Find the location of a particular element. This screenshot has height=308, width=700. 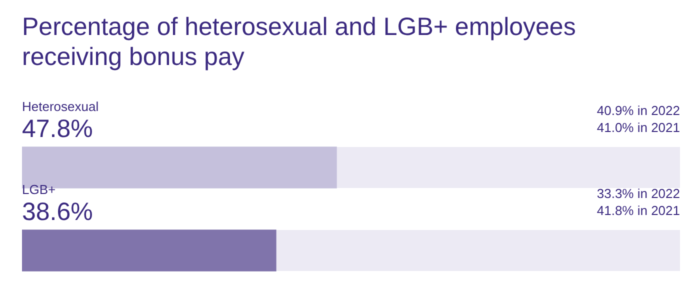

annotation: 41.0% in 2021 is located at coordinates (638, 127).